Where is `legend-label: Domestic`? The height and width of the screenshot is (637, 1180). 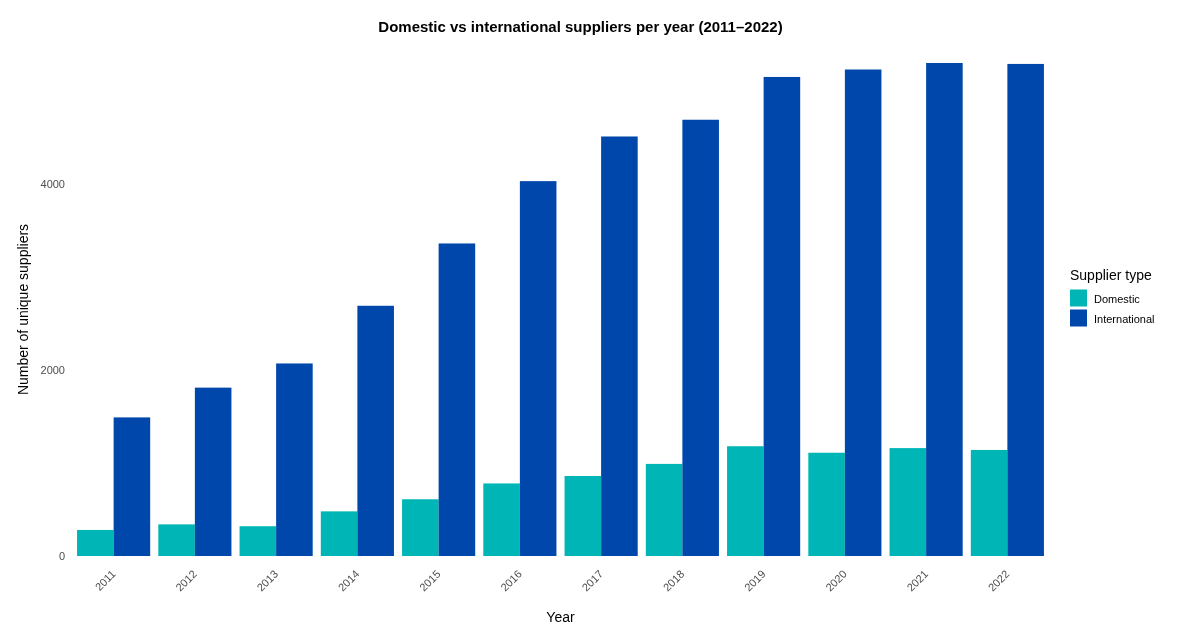 legend-label: Domestic is located at coordinates (1117, 298).